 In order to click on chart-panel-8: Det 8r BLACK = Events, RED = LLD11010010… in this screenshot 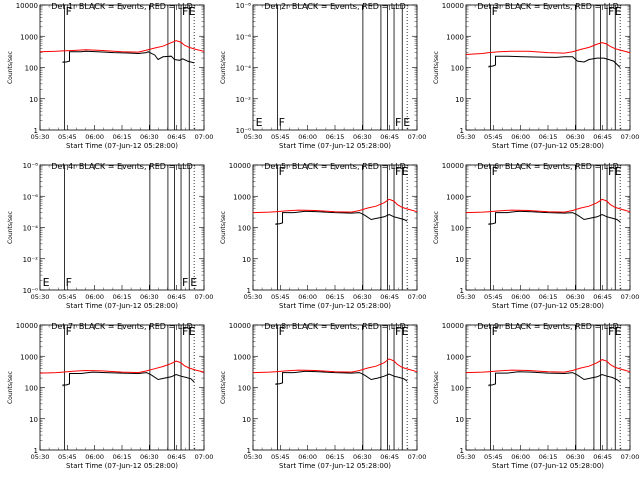, I will do `click(323, 396)`.